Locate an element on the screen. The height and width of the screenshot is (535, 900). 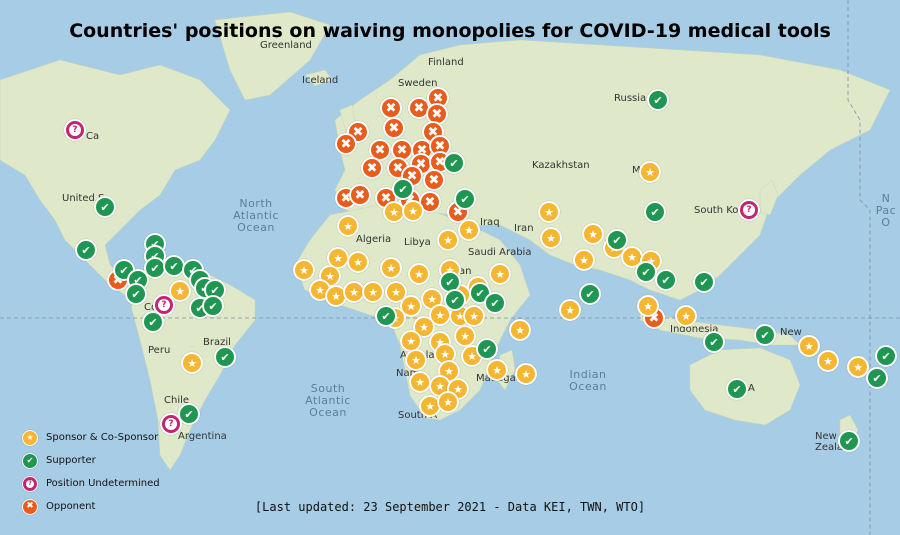
label-kazakhstan: Kazakhstan is located at coordinates (561, 165).